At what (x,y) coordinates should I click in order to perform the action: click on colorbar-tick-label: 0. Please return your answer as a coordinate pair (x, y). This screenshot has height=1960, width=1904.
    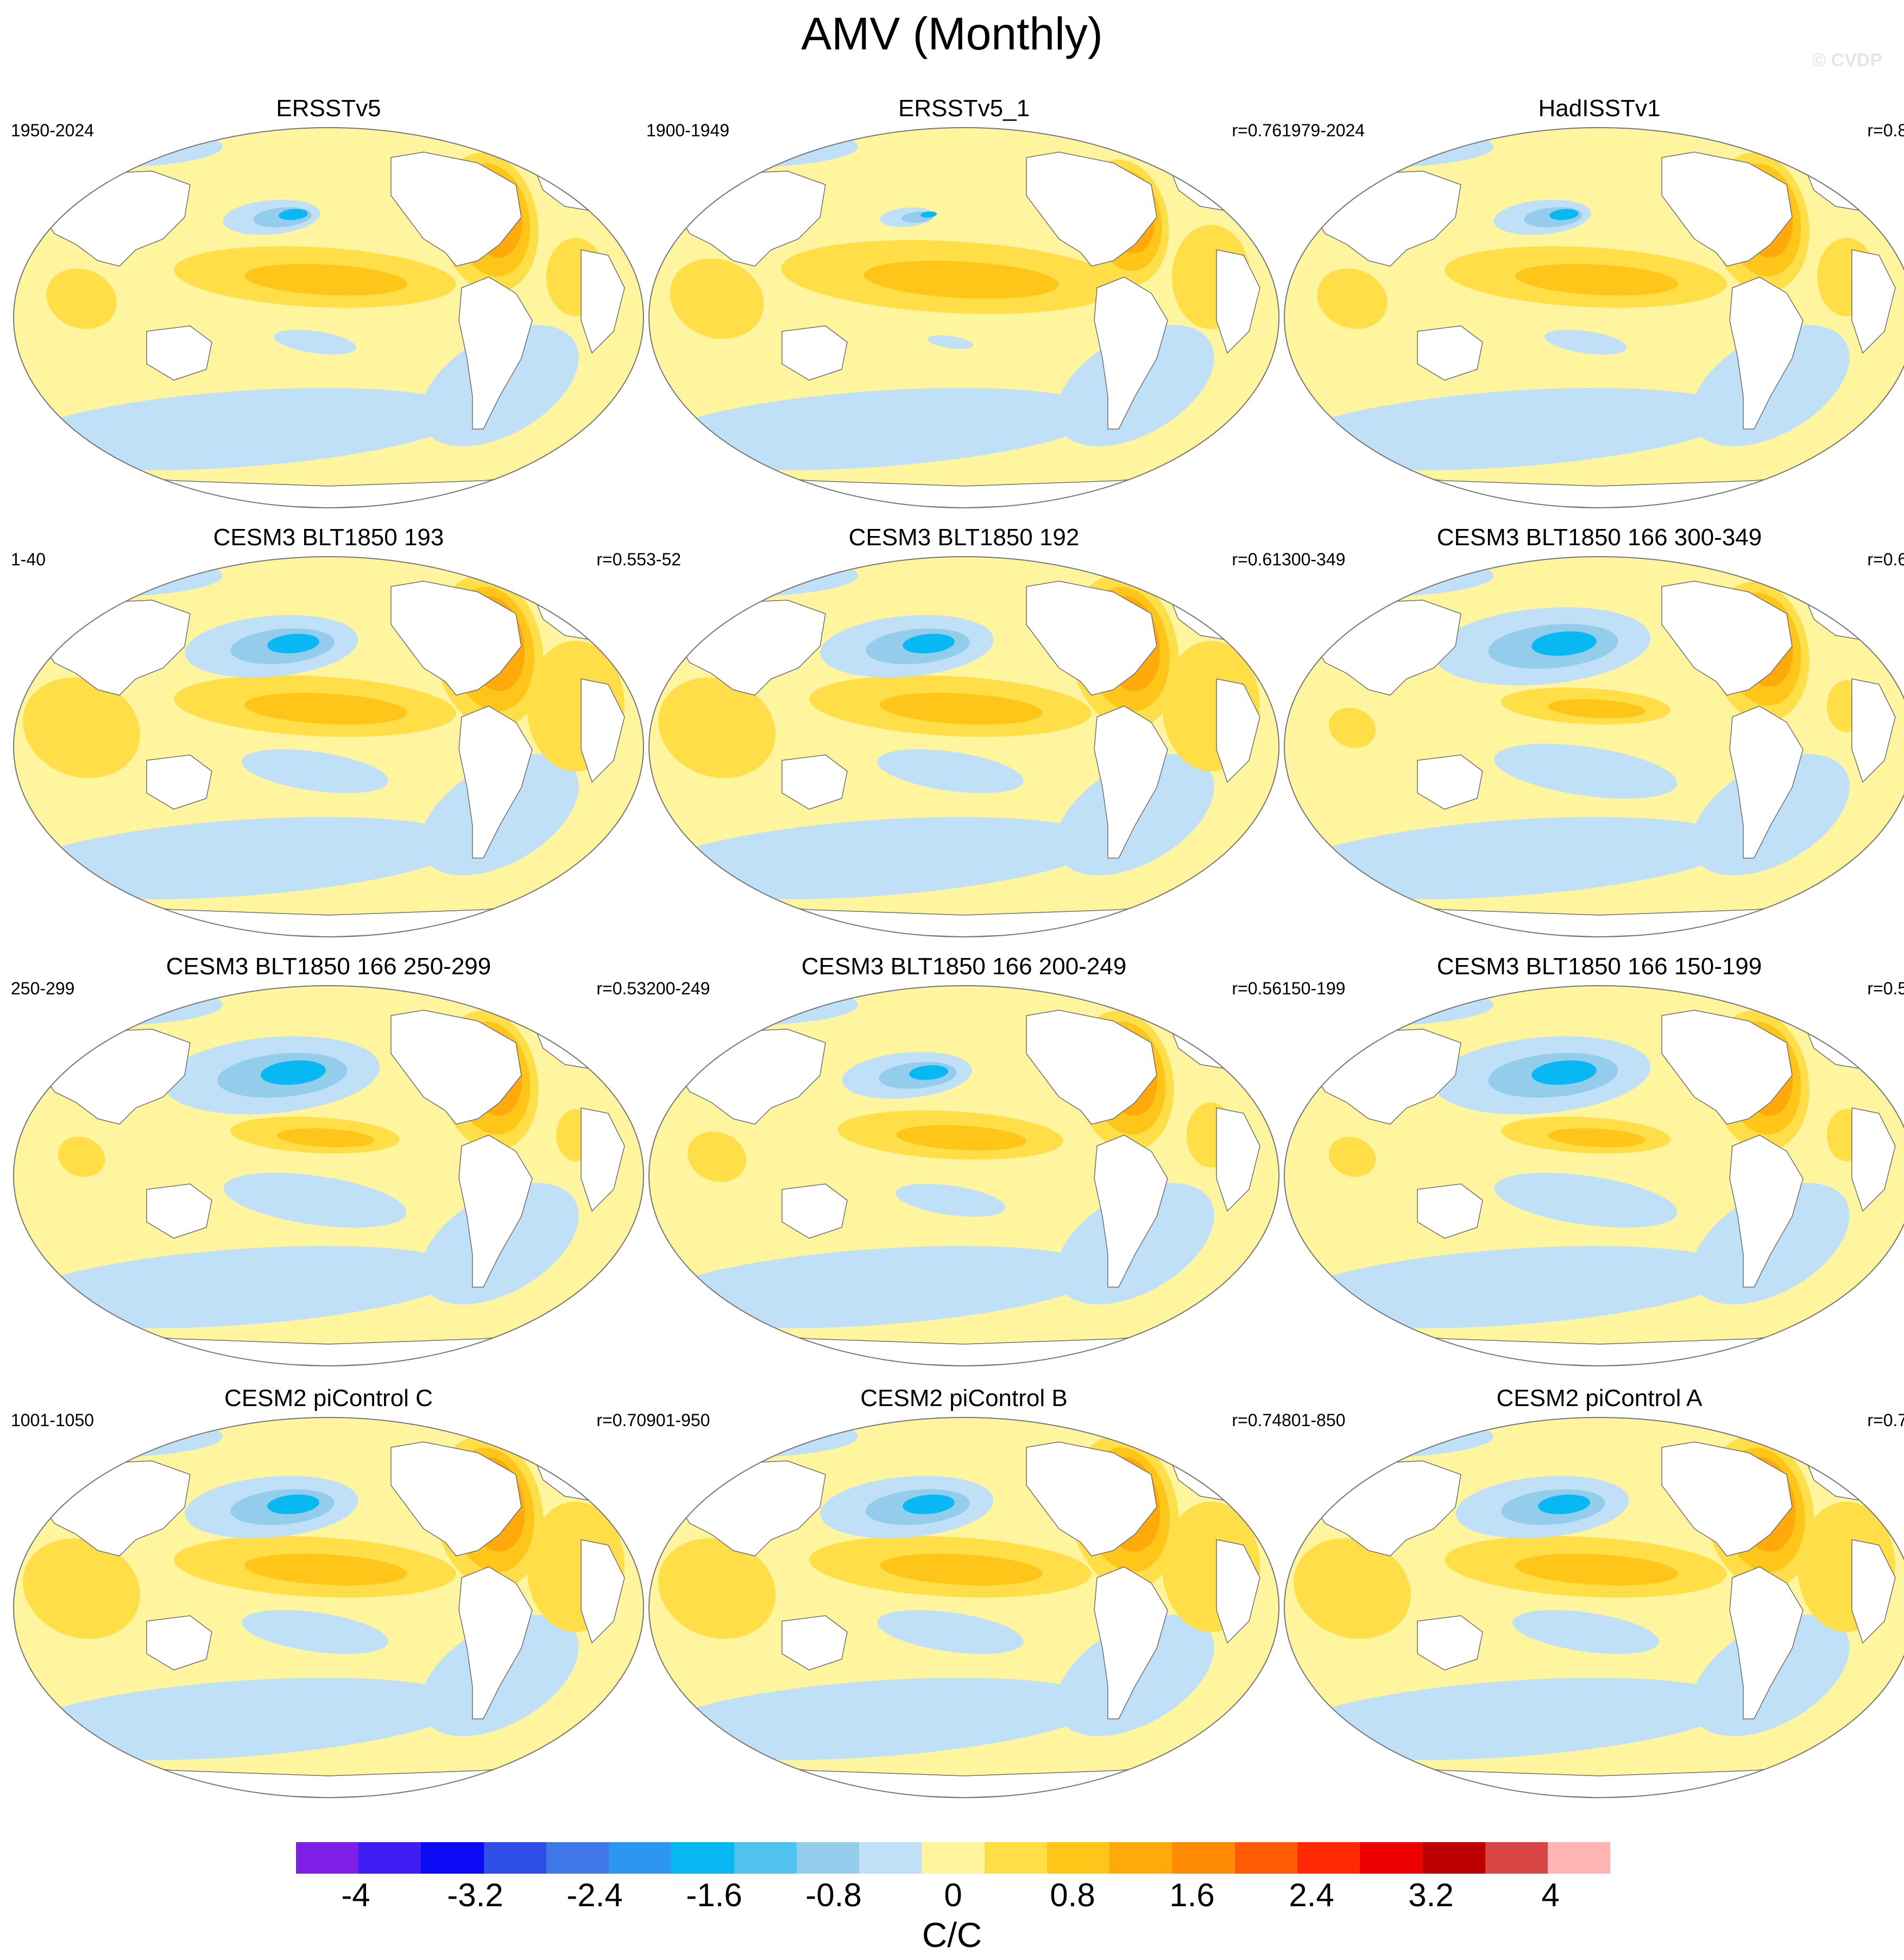
    Looking at the image, I should click on (953, 1895).